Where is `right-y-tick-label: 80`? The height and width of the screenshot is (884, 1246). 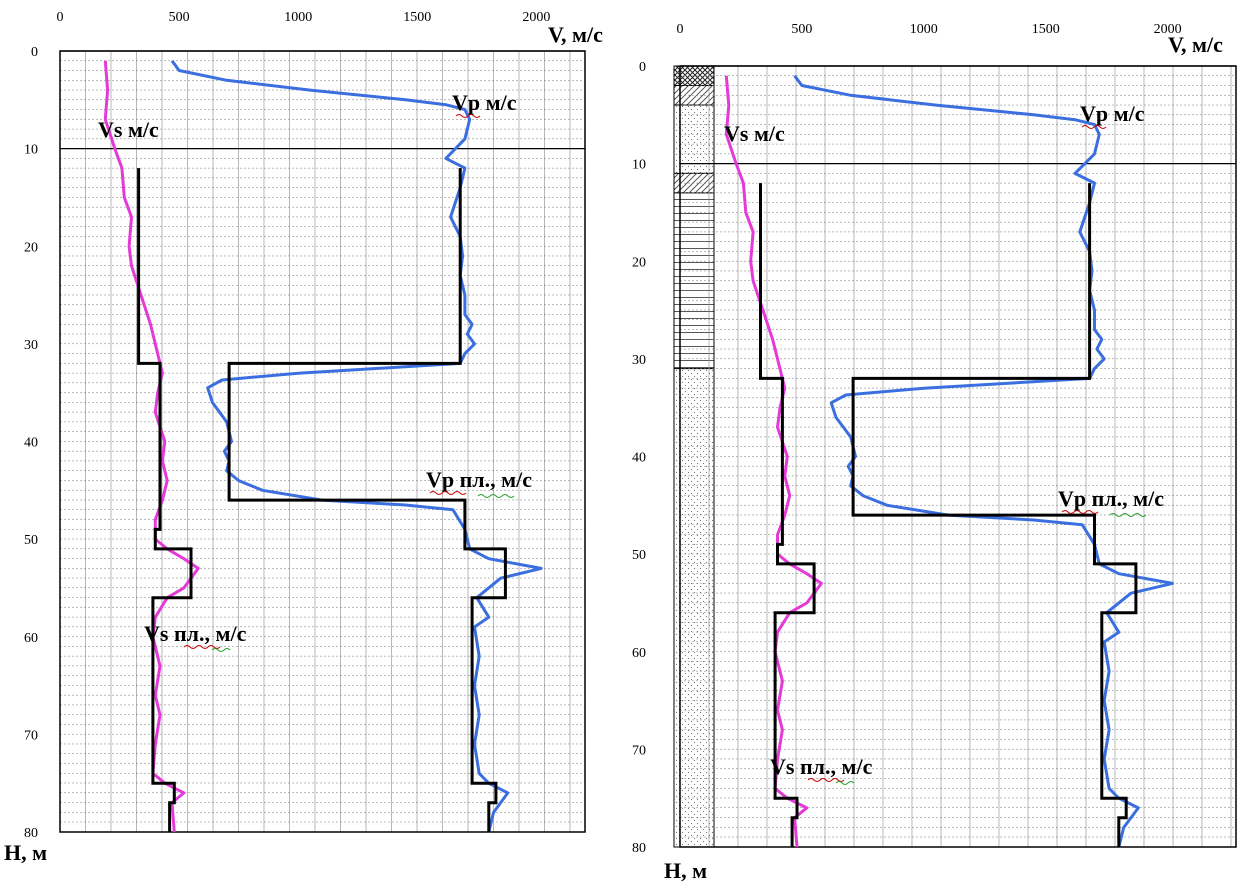 right-y-tick-label: 80 is located at coordinates (639, 848).